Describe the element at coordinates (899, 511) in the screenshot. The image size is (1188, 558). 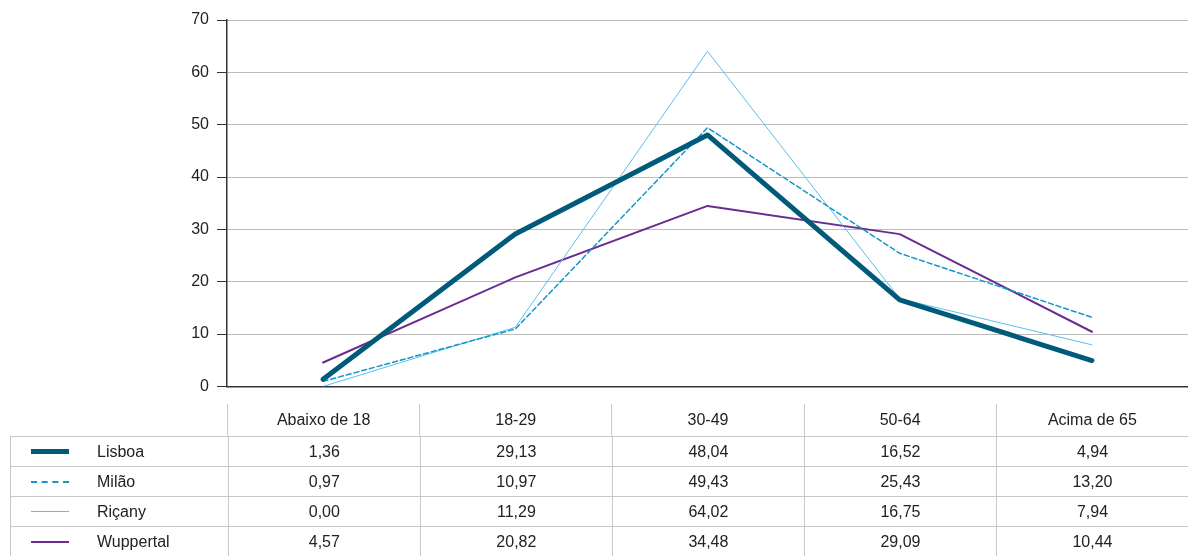
I see `data-label: 16,75` at that location.